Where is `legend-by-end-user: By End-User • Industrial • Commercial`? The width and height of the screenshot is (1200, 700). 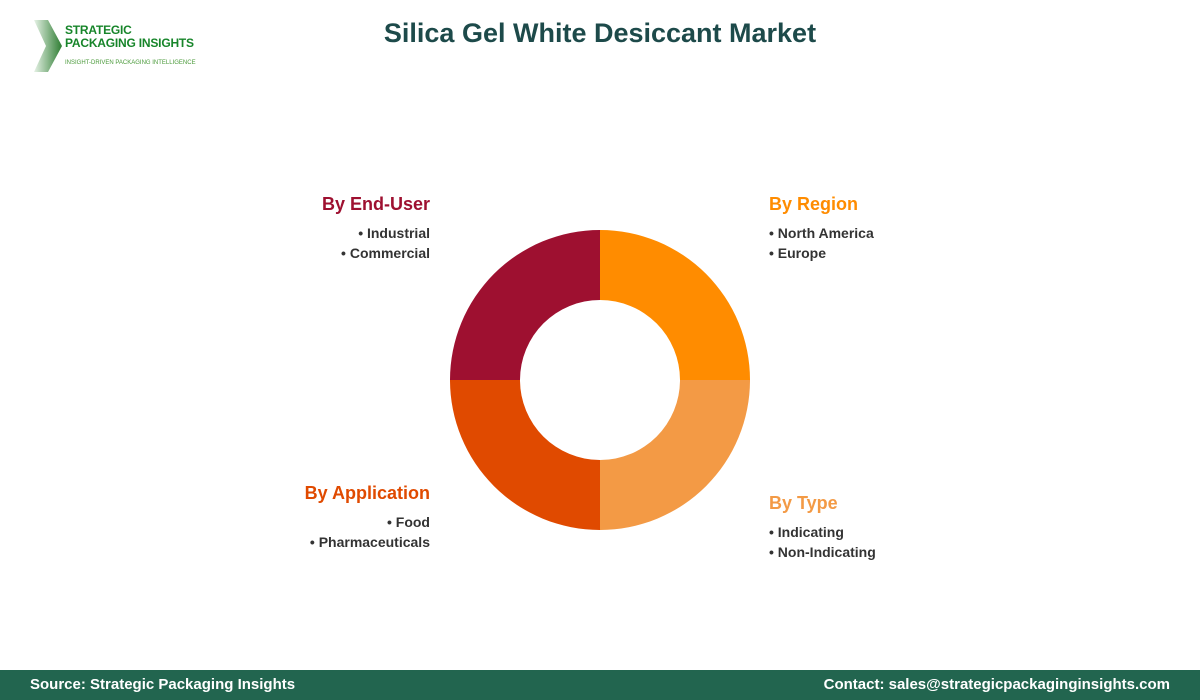
legend-by-end-user: By End-User • Industrial • Commercial is located at coordinates (375, 227).